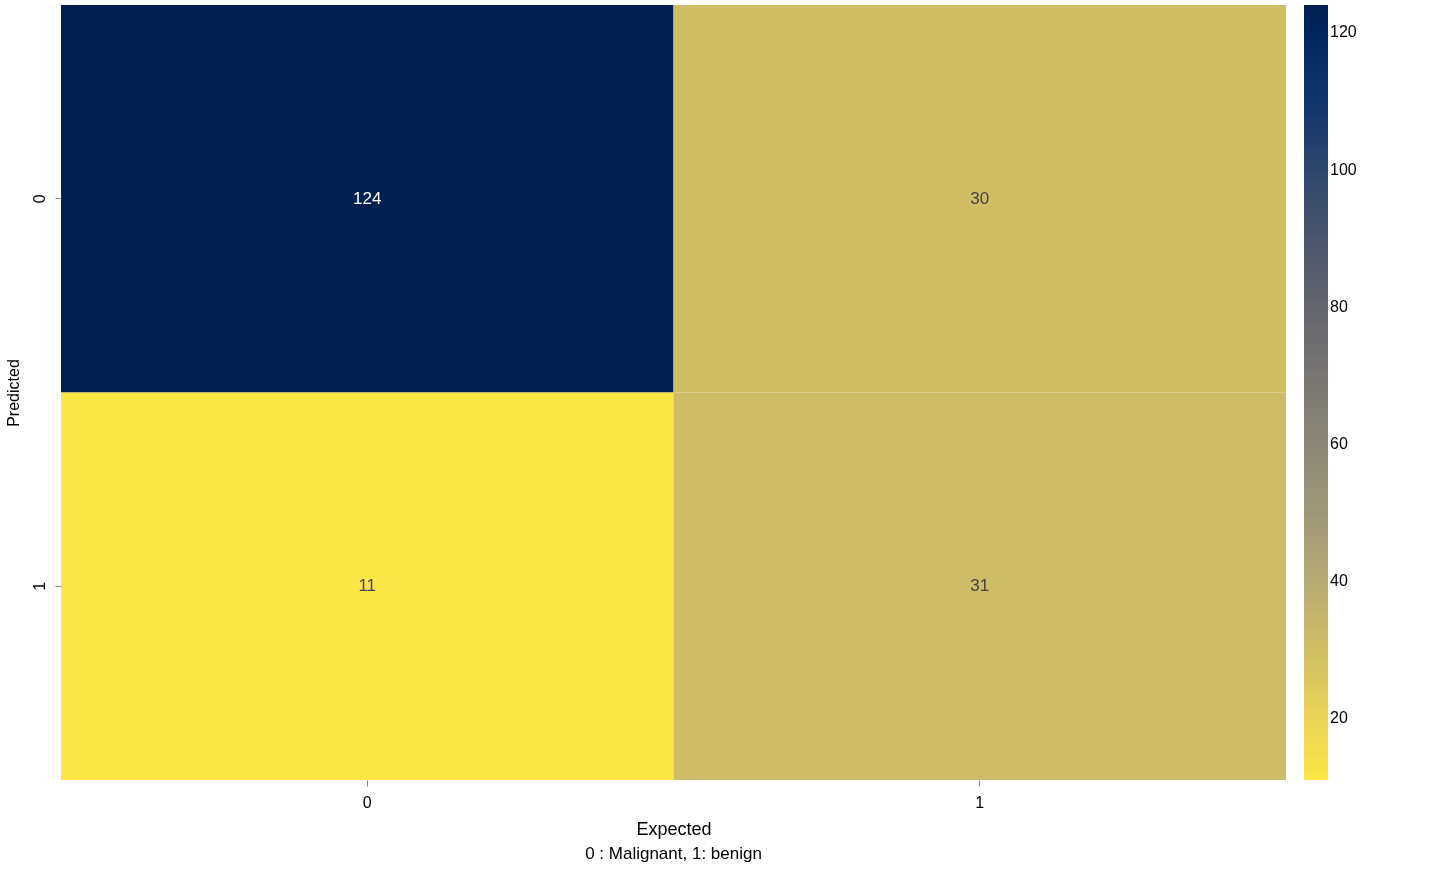 The height and width of the screenshot is (880, 1436). What do you see at coordinates (367, 198) in the screenshot?
I see `data-label: 124` at bounding box center [367, 198].